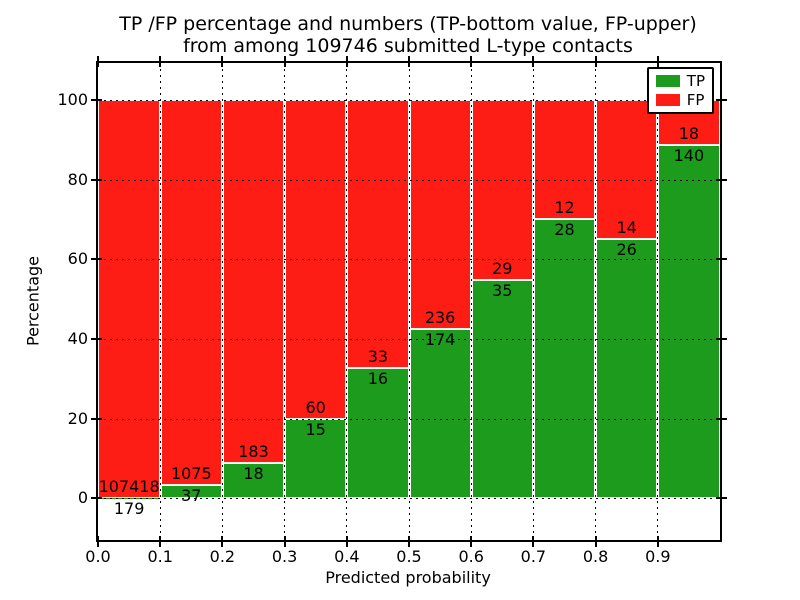 The image size is (800, 600). I want to click on tp-count-label: 174, so click(440, 340).